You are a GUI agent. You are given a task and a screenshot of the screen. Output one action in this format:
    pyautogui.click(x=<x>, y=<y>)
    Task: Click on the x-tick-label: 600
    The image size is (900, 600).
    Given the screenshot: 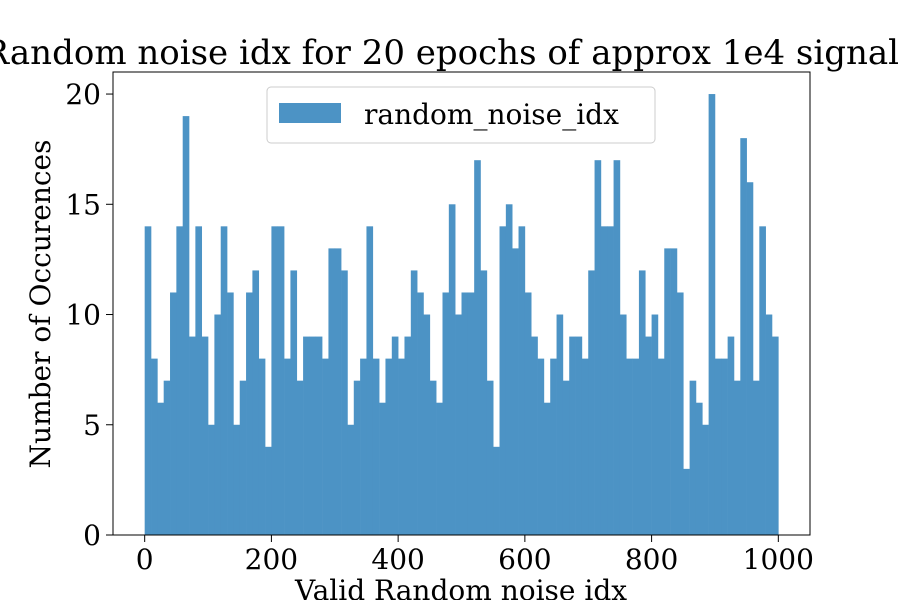 What is the action you would take?
    pyautogui.click(x=524, y=559)
    